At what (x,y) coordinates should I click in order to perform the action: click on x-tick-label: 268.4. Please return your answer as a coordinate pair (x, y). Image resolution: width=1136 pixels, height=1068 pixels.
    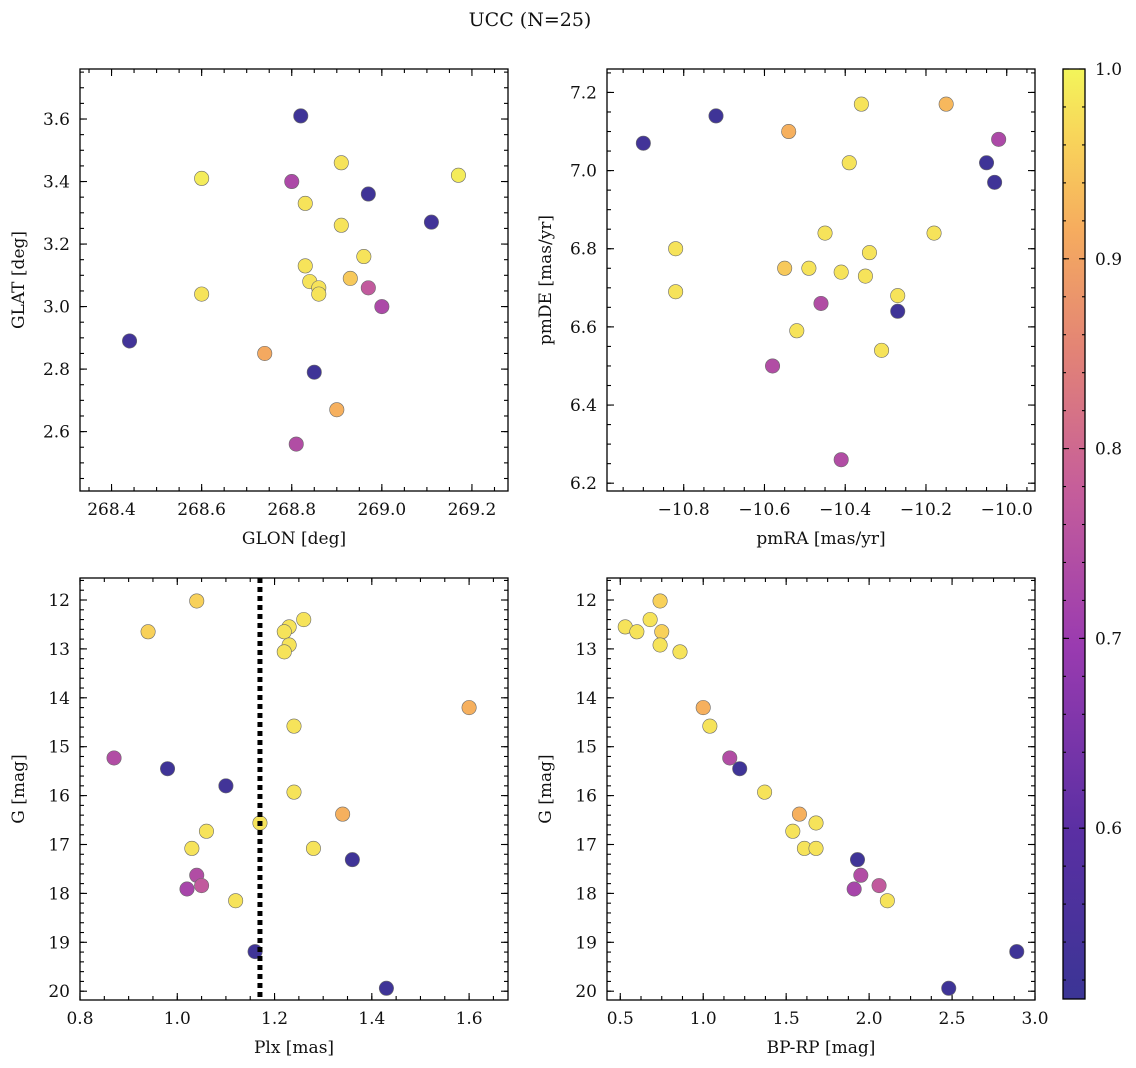
    Looking at the image, I should click on (111, 510).